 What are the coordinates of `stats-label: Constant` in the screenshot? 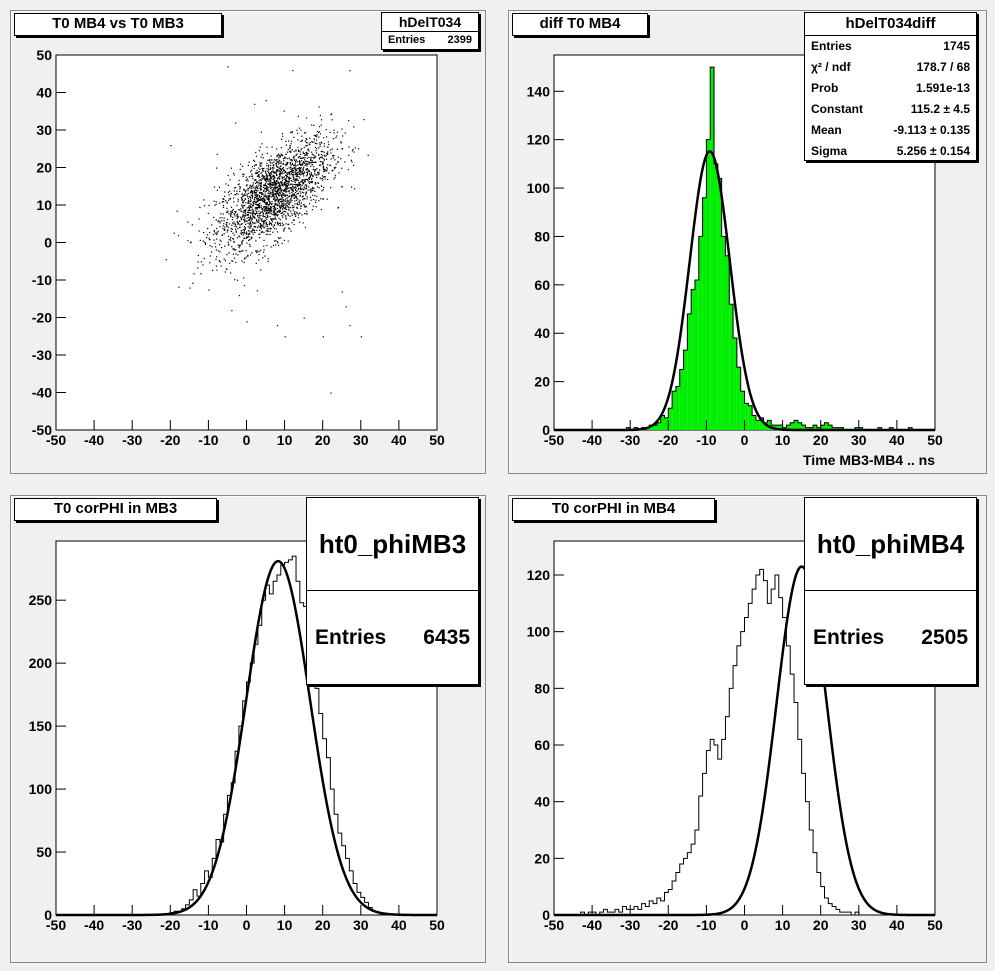 It's located at (837, 109).